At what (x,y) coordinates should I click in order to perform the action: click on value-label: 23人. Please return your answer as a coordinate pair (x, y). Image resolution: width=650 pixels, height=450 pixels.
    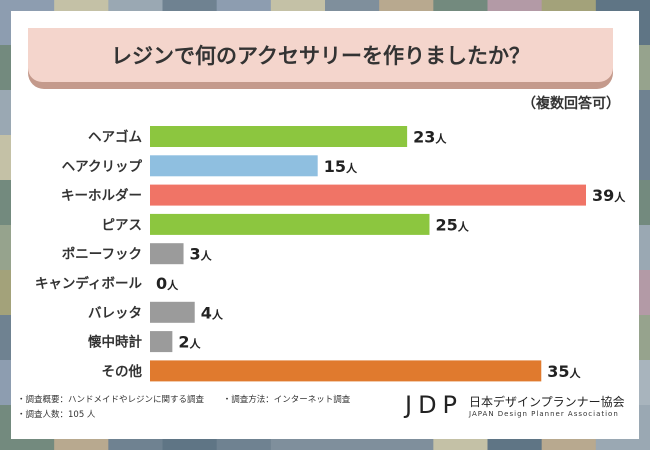
    Looking at the image, I should click on (430, 137).